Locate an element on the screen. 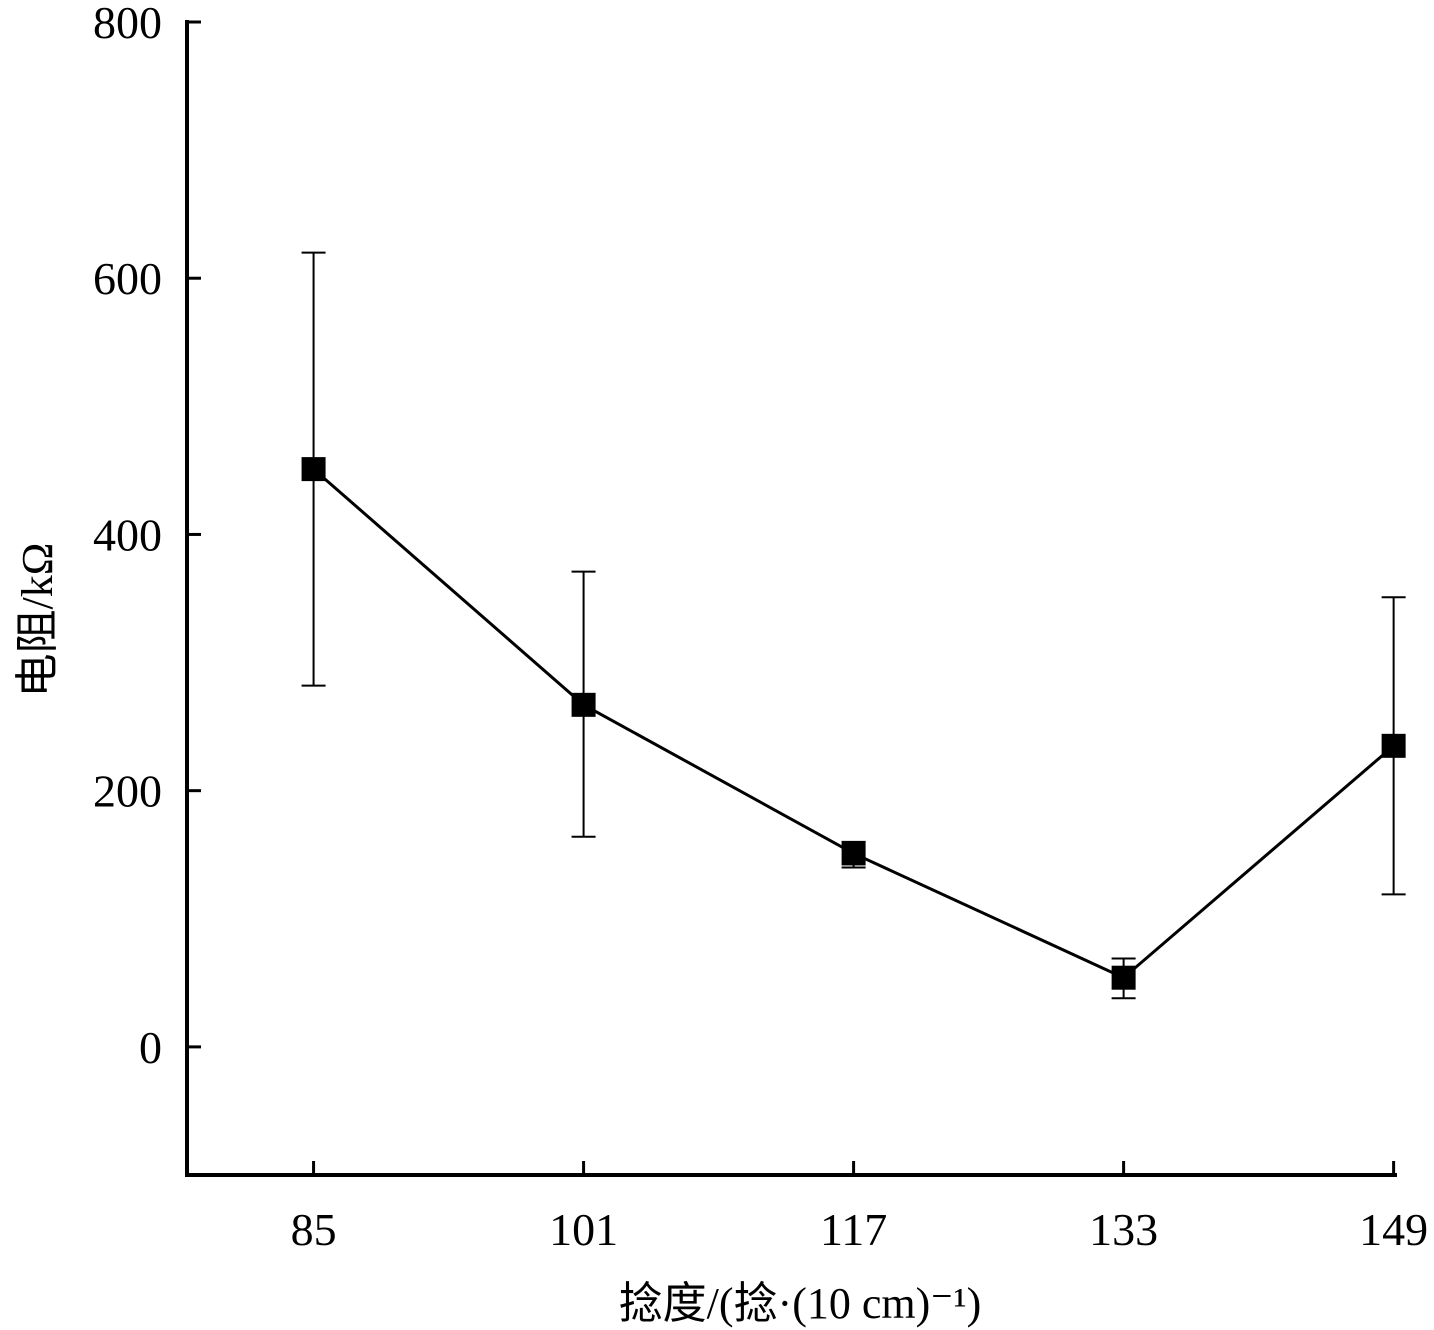 The width and height of the screenshot is (1434, 1330). y-tick-label: 200 is located at coordinates (127, 791).